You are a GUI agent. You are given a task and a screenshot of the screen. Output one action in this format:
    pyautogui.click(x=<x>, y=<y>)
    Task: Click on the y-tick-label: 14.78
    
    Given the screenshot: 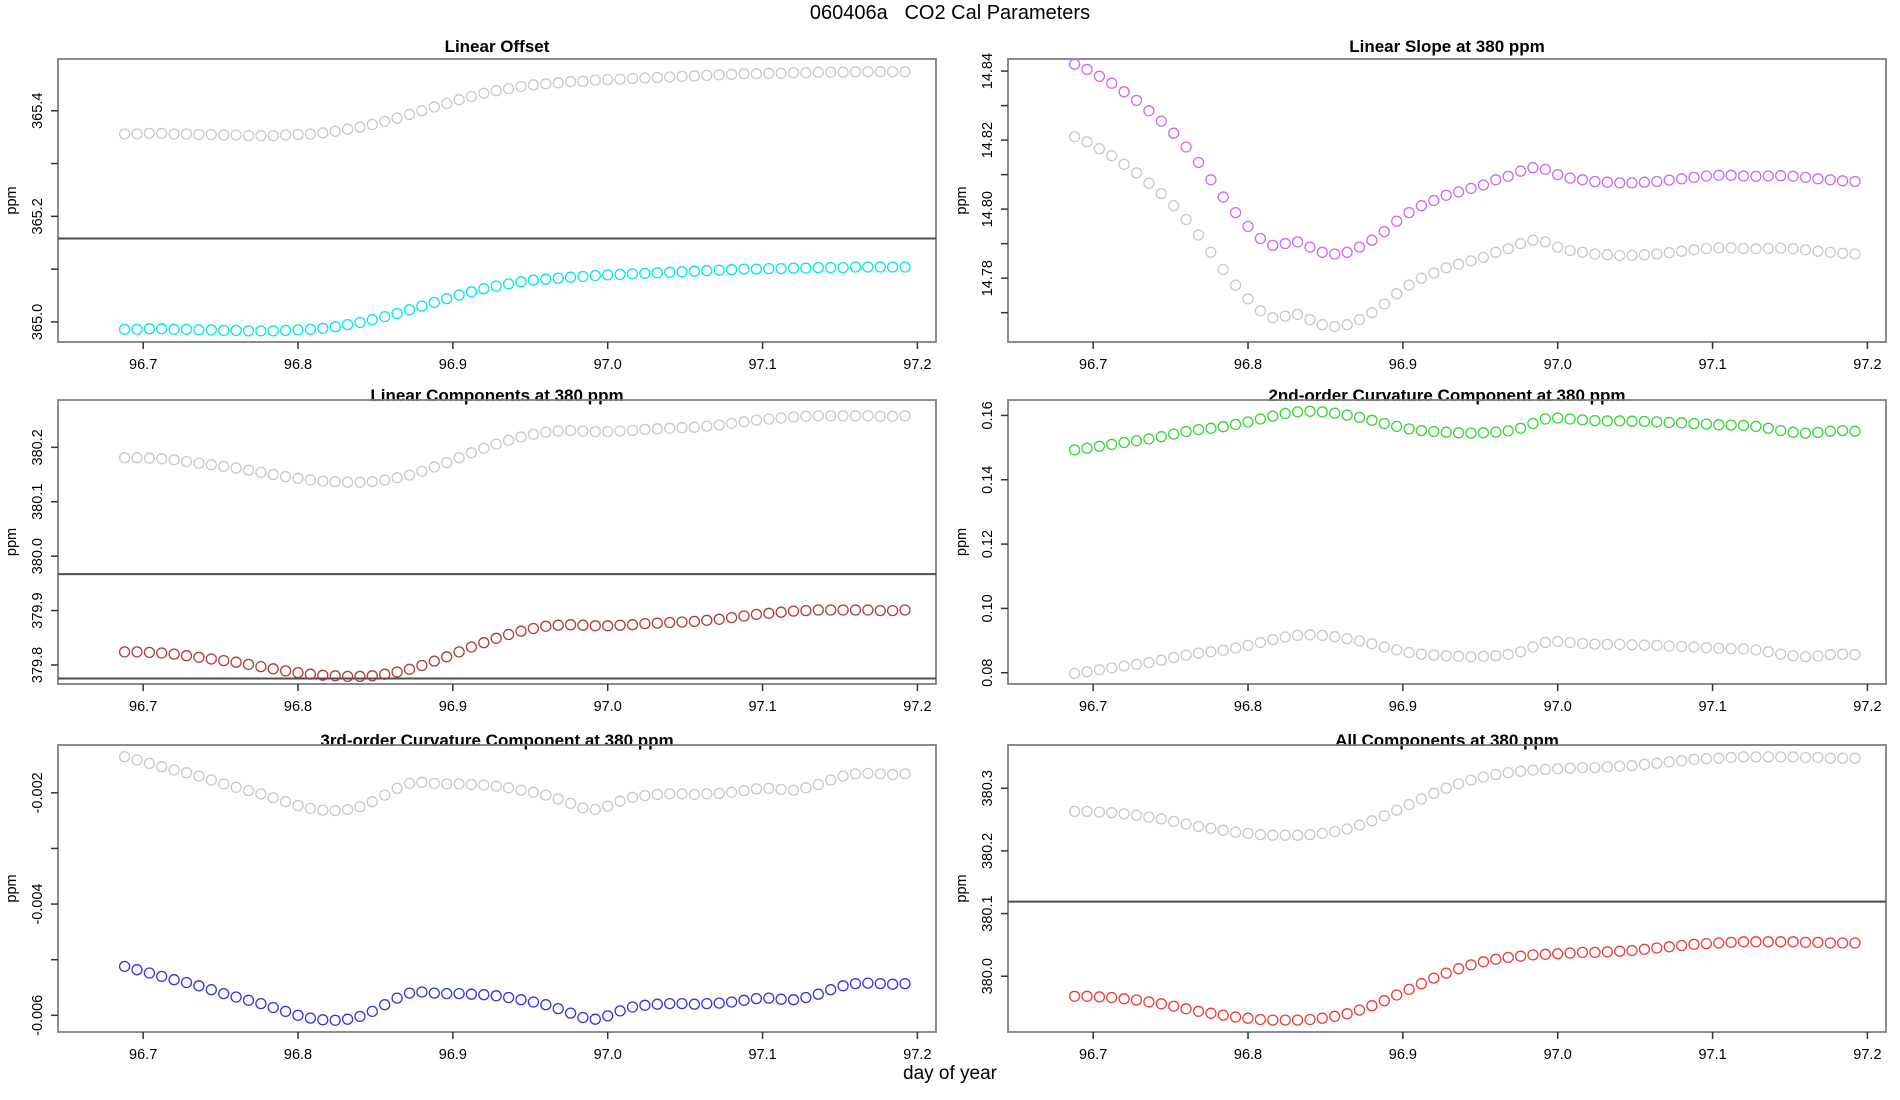 What is the action you would take?
    pyautogui.click(x=988, y=278)
    